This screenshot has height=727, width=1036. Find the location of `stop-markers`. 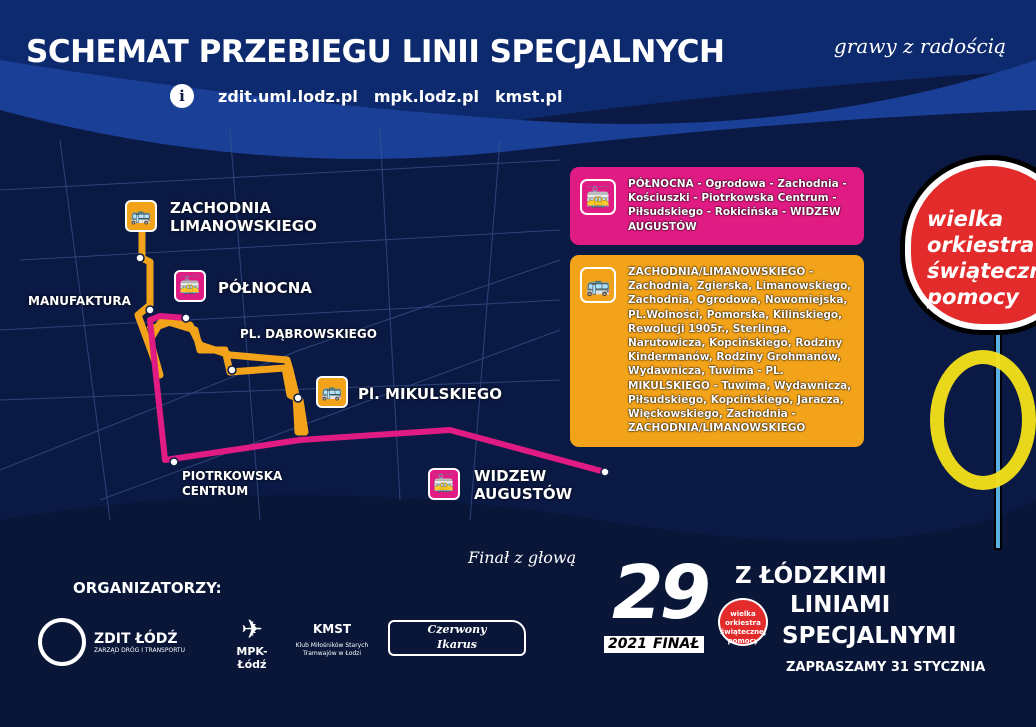

stop-markers is located at coordinates (372, 365).